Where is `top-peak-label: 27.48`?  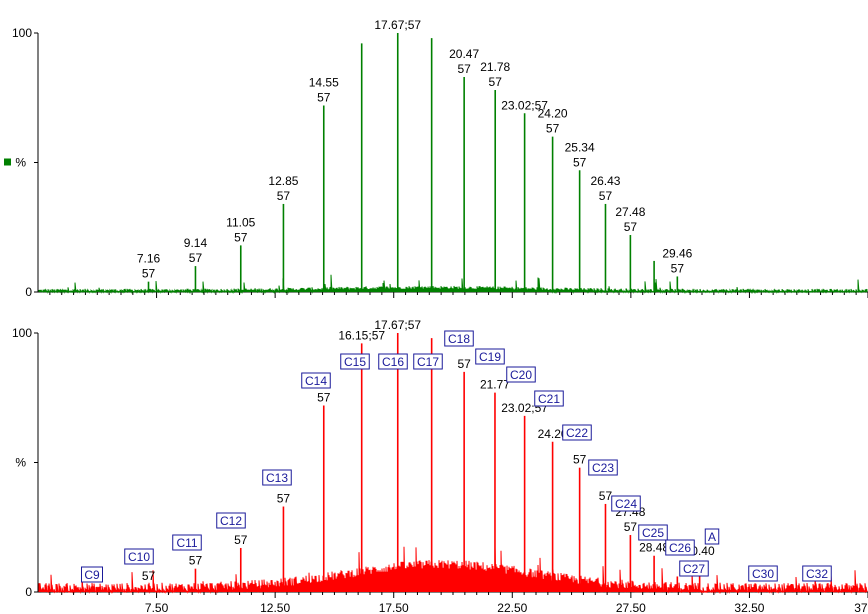 top-peak-label: 27.48 is located at coordinates (630, 212).